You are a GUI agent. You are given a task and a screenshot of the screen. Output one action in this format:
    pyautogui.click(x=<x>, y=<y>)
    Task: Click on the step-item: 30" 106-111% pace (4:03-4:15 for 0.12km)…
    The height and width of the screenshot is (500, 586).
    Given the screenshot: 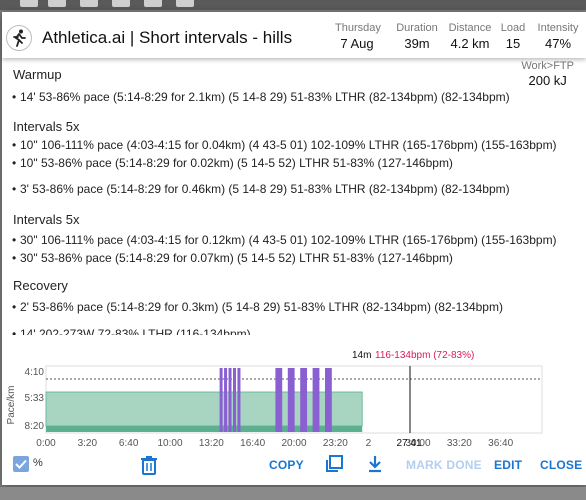 What is the action you would take?
    pyautogui.click(x=284, y=240)
    